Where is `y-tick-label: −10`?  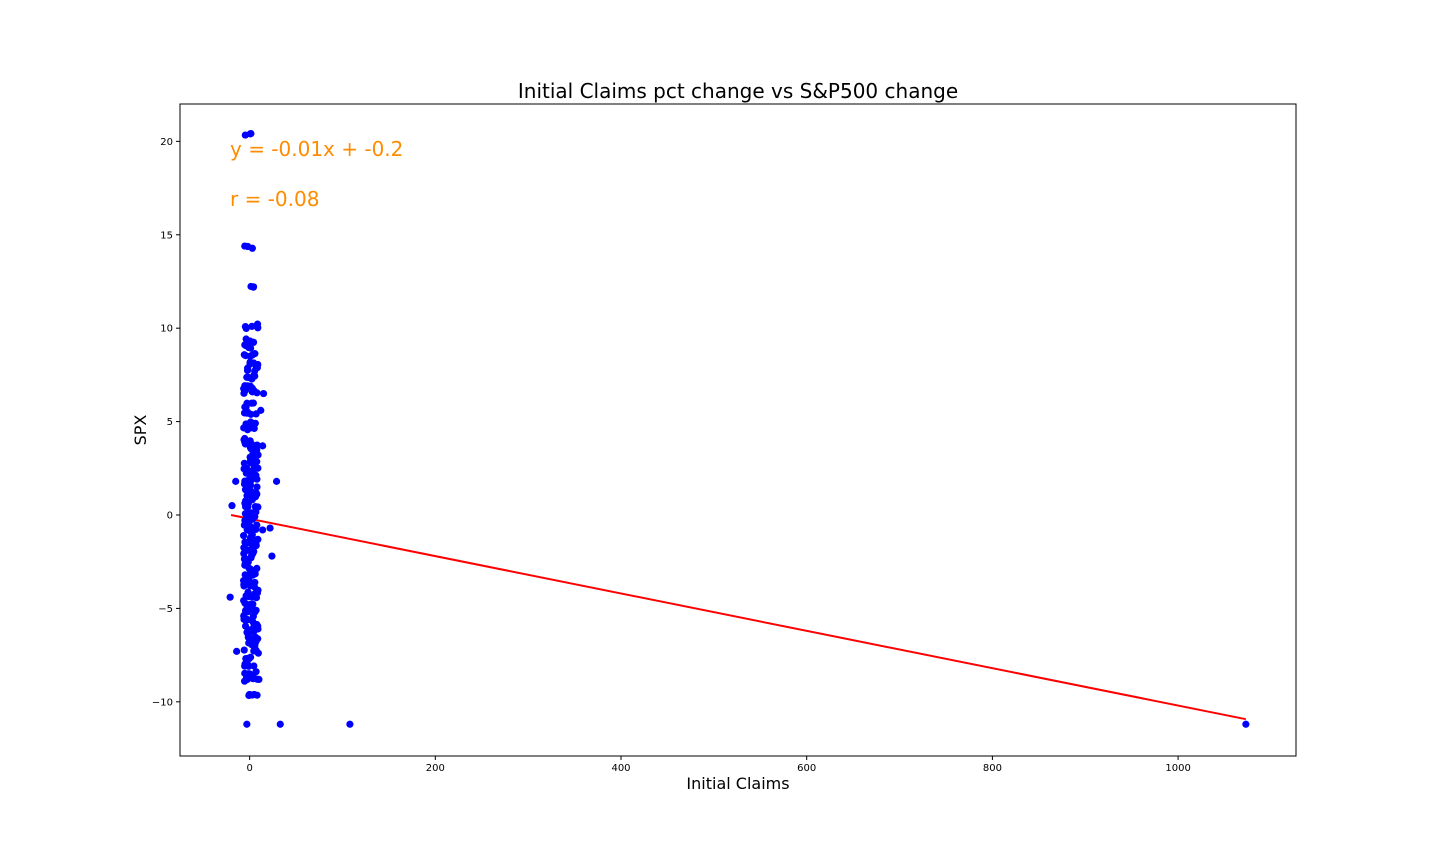
y-tick-label: −10 is located at coordinates (162, 702).